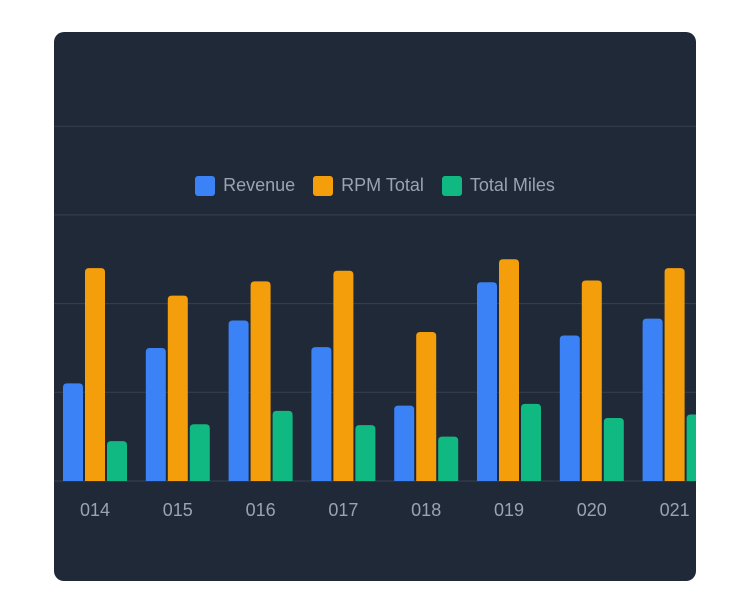  I want to click on x-axis-ticks: 014 015 016 017 018 019 020 021, so click(385, 510).